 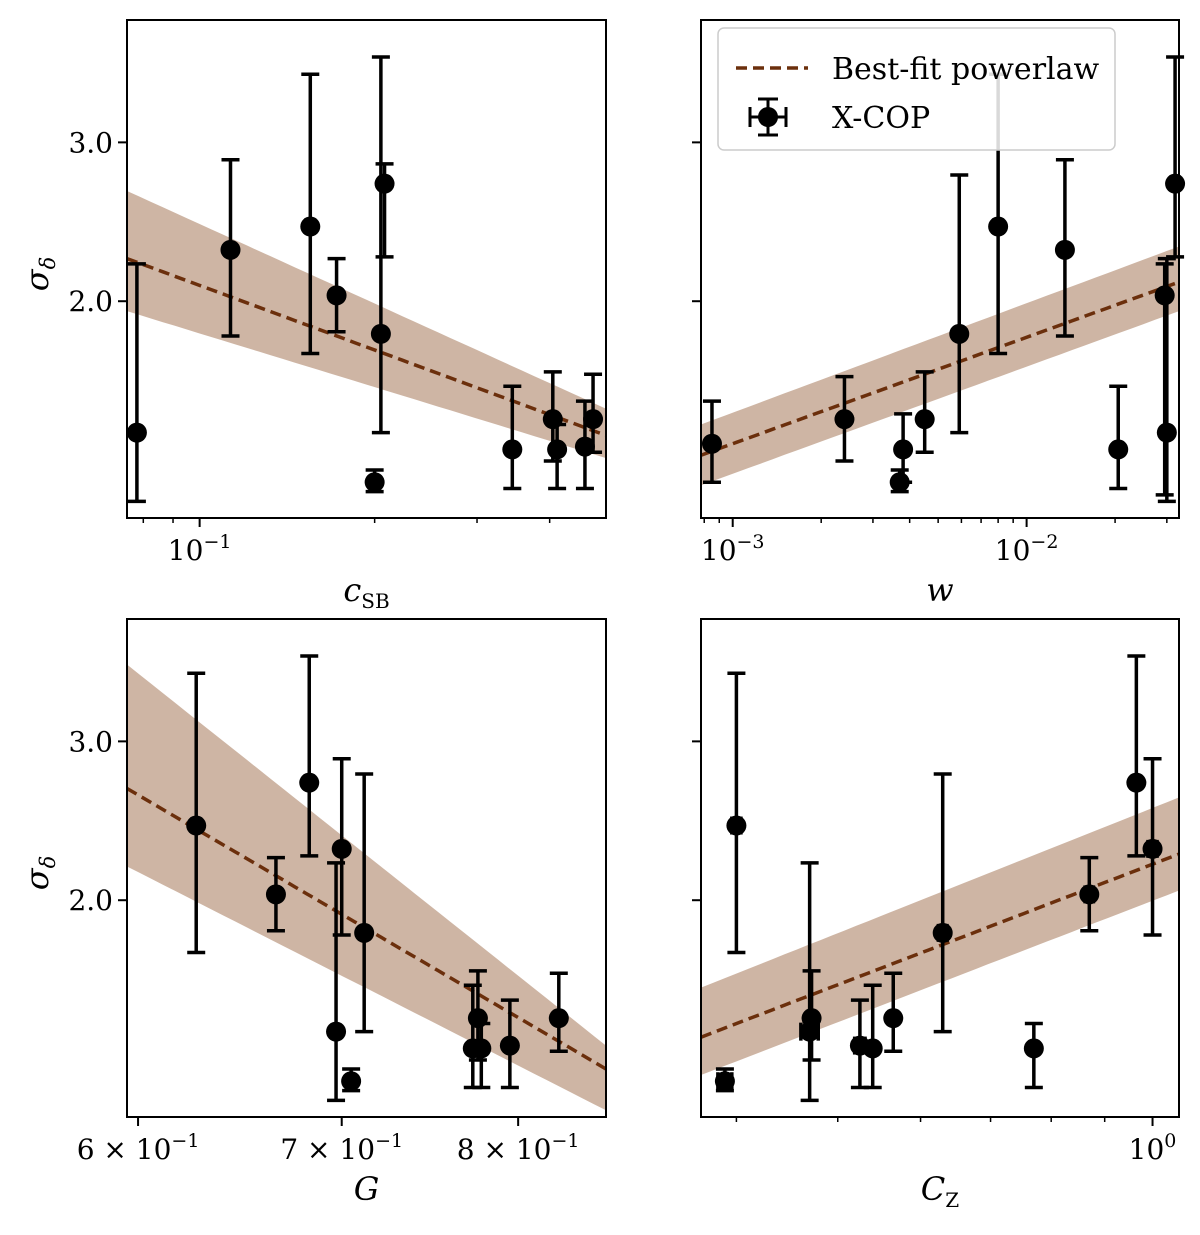 I want to click on x-tick-label: 10⁻¹, so click(x=200, y=549).